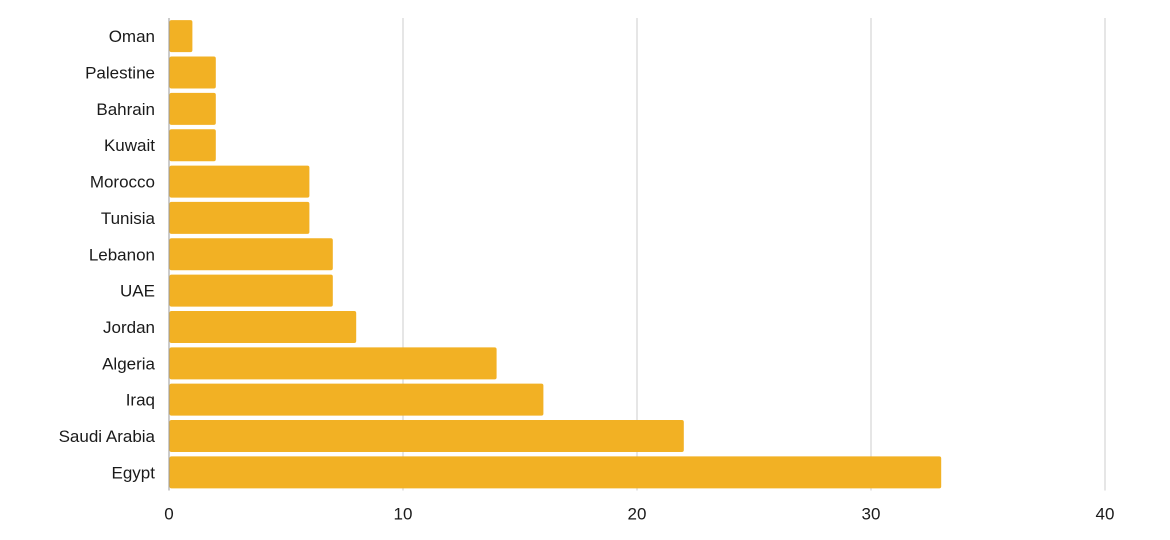  What do you see at coordinates (129, 145) in the screenshot?
I see `category-label: Kuwait` at bounding box center [129, 145].